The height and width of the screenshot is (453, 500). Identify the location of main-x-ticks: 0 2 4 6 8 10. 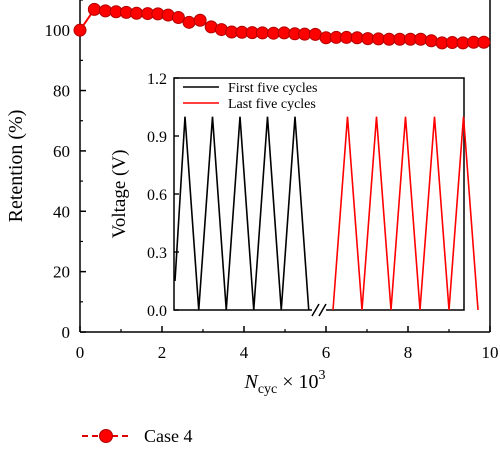
(287, 344).